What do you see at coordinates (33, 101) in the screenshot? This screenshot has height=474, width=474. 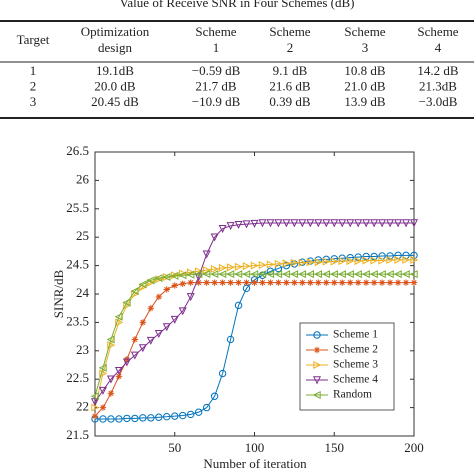 I see `table-cell: 3` at bounding box center [33, 101].